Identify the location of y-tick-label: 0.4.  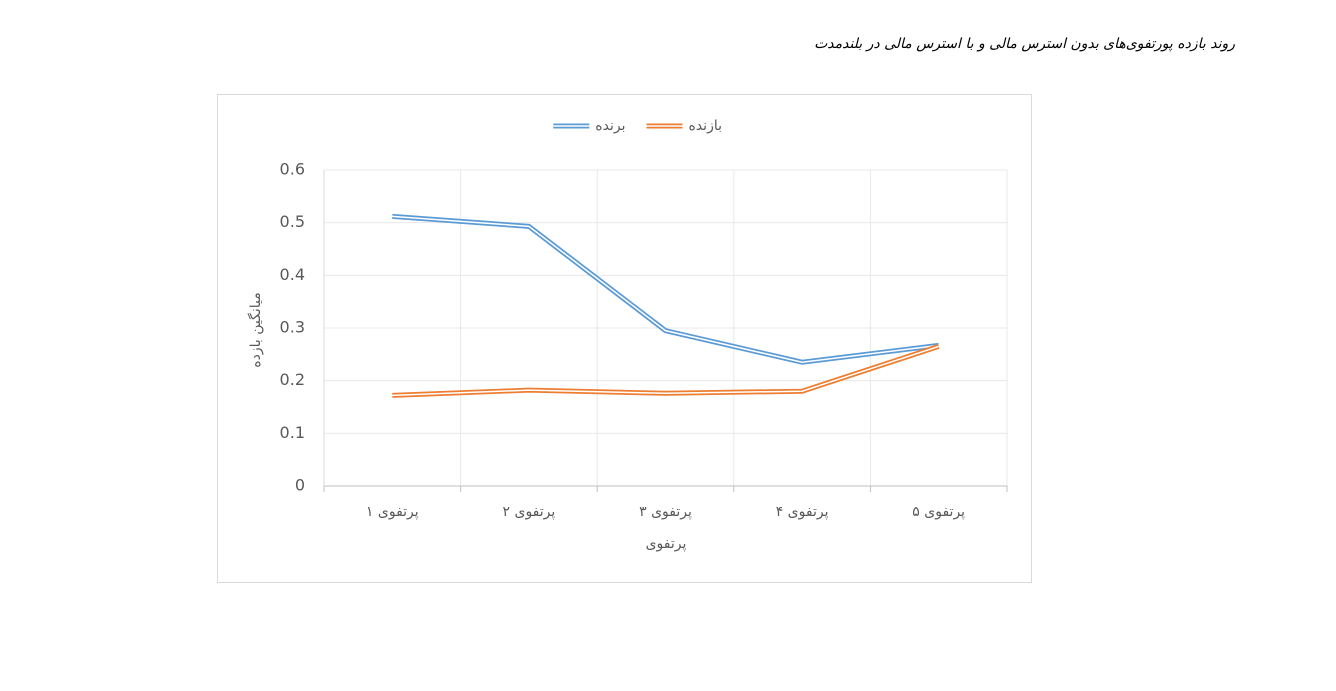
(292, 274).